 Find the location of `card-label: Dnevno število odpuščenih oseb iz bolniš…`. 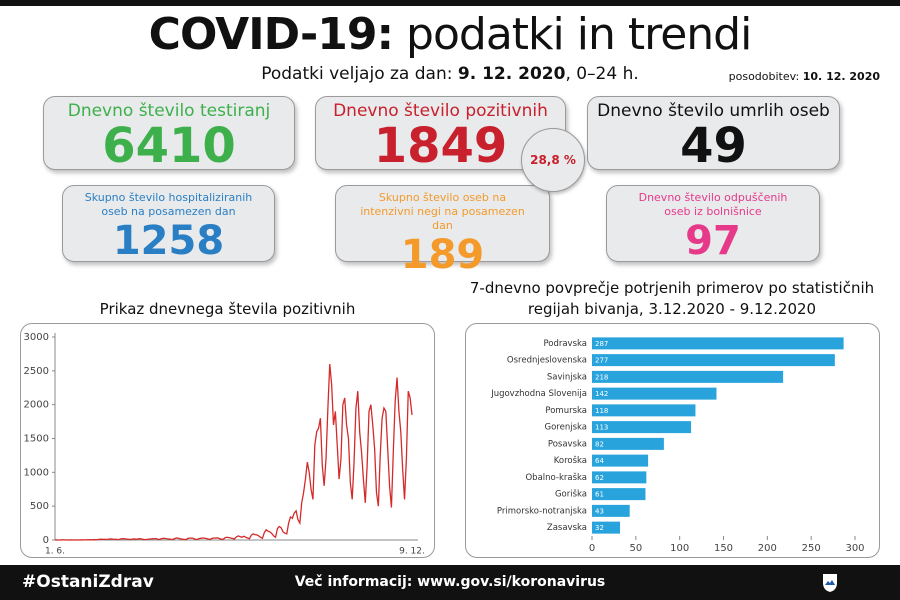

card-label: Dnevno število odpuščenih oseb iz bolniš… is located at coordinates (713, 204).